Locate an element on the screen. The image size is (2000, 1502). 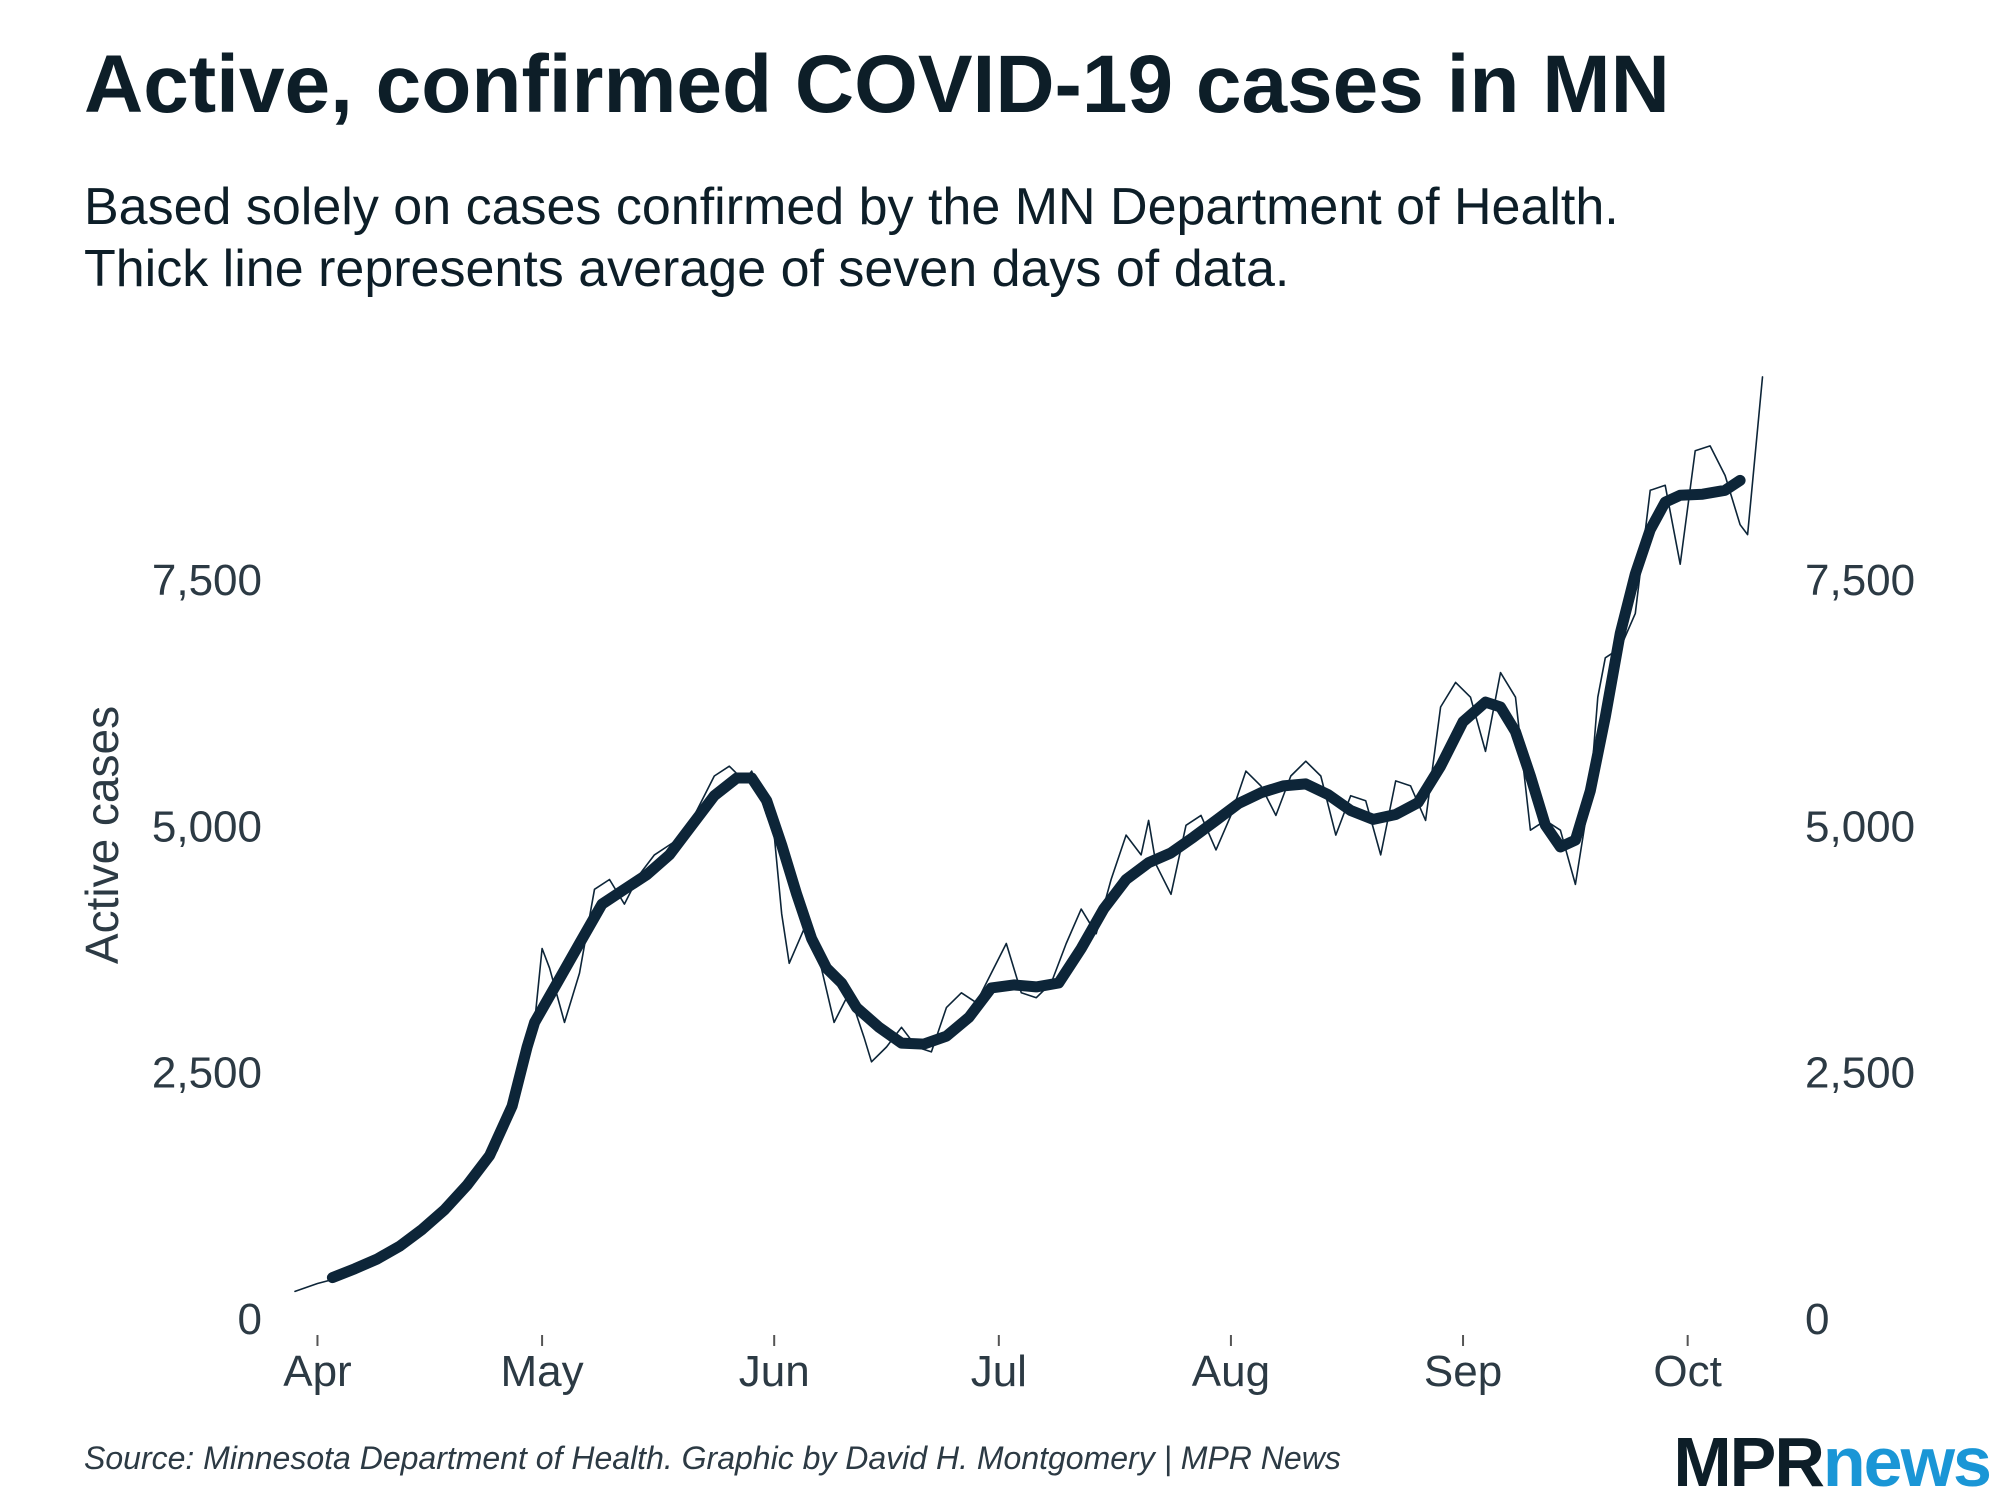
x-tick-label: Apr is located at coordinates (317, 1371).